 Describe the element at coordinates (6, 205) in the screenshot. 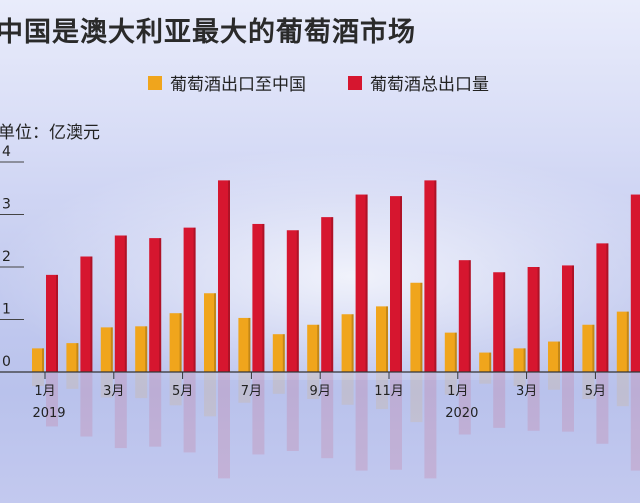

I see `y-tick-label: 3` at that location.